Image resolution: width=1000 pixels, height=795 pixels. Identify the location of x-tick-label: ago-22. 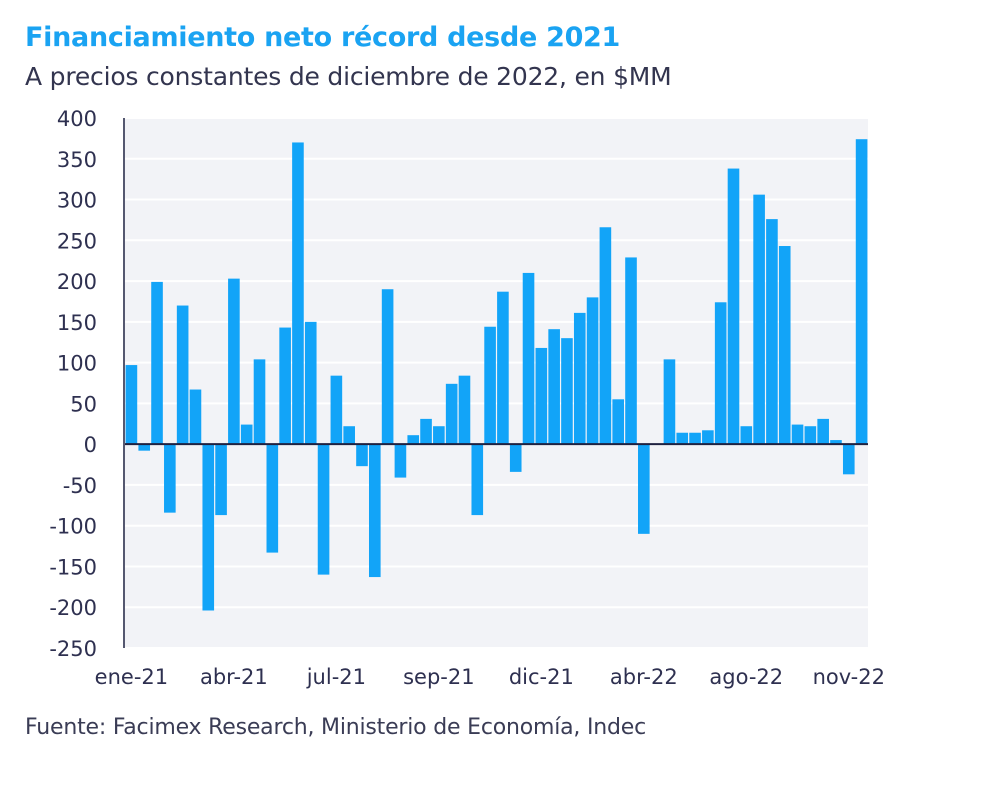
(746, 677).